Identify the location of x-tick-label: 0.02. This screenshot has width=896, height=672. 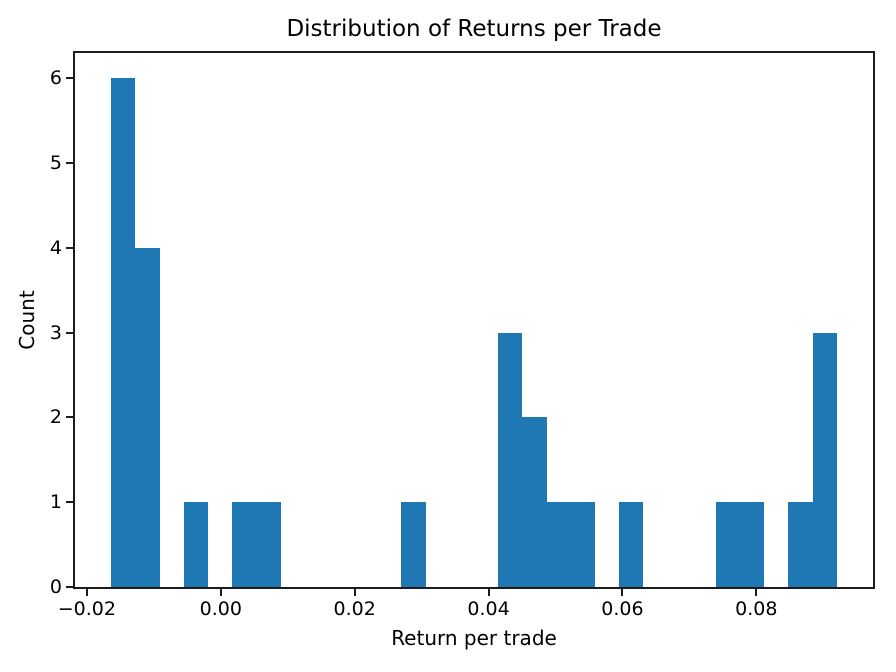
(354, 609).